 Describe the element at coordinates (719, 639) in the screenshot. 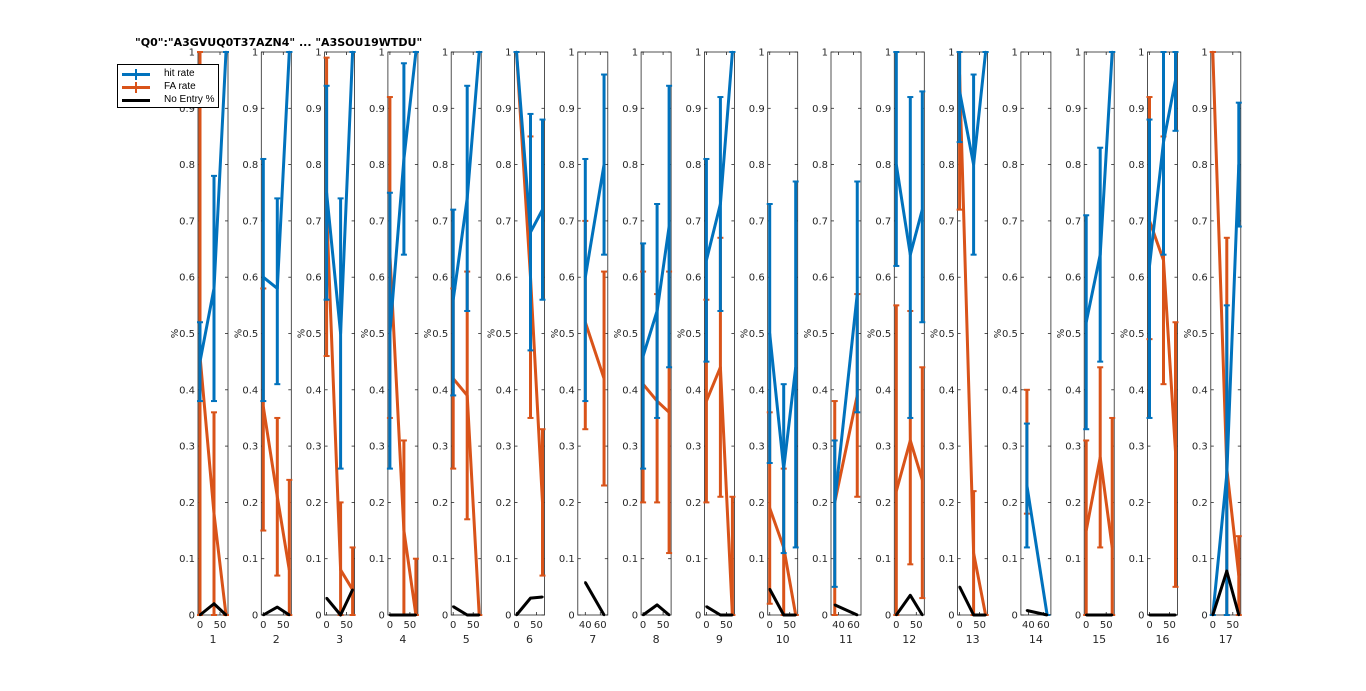

I see `x-axis-label: 9` at that location.